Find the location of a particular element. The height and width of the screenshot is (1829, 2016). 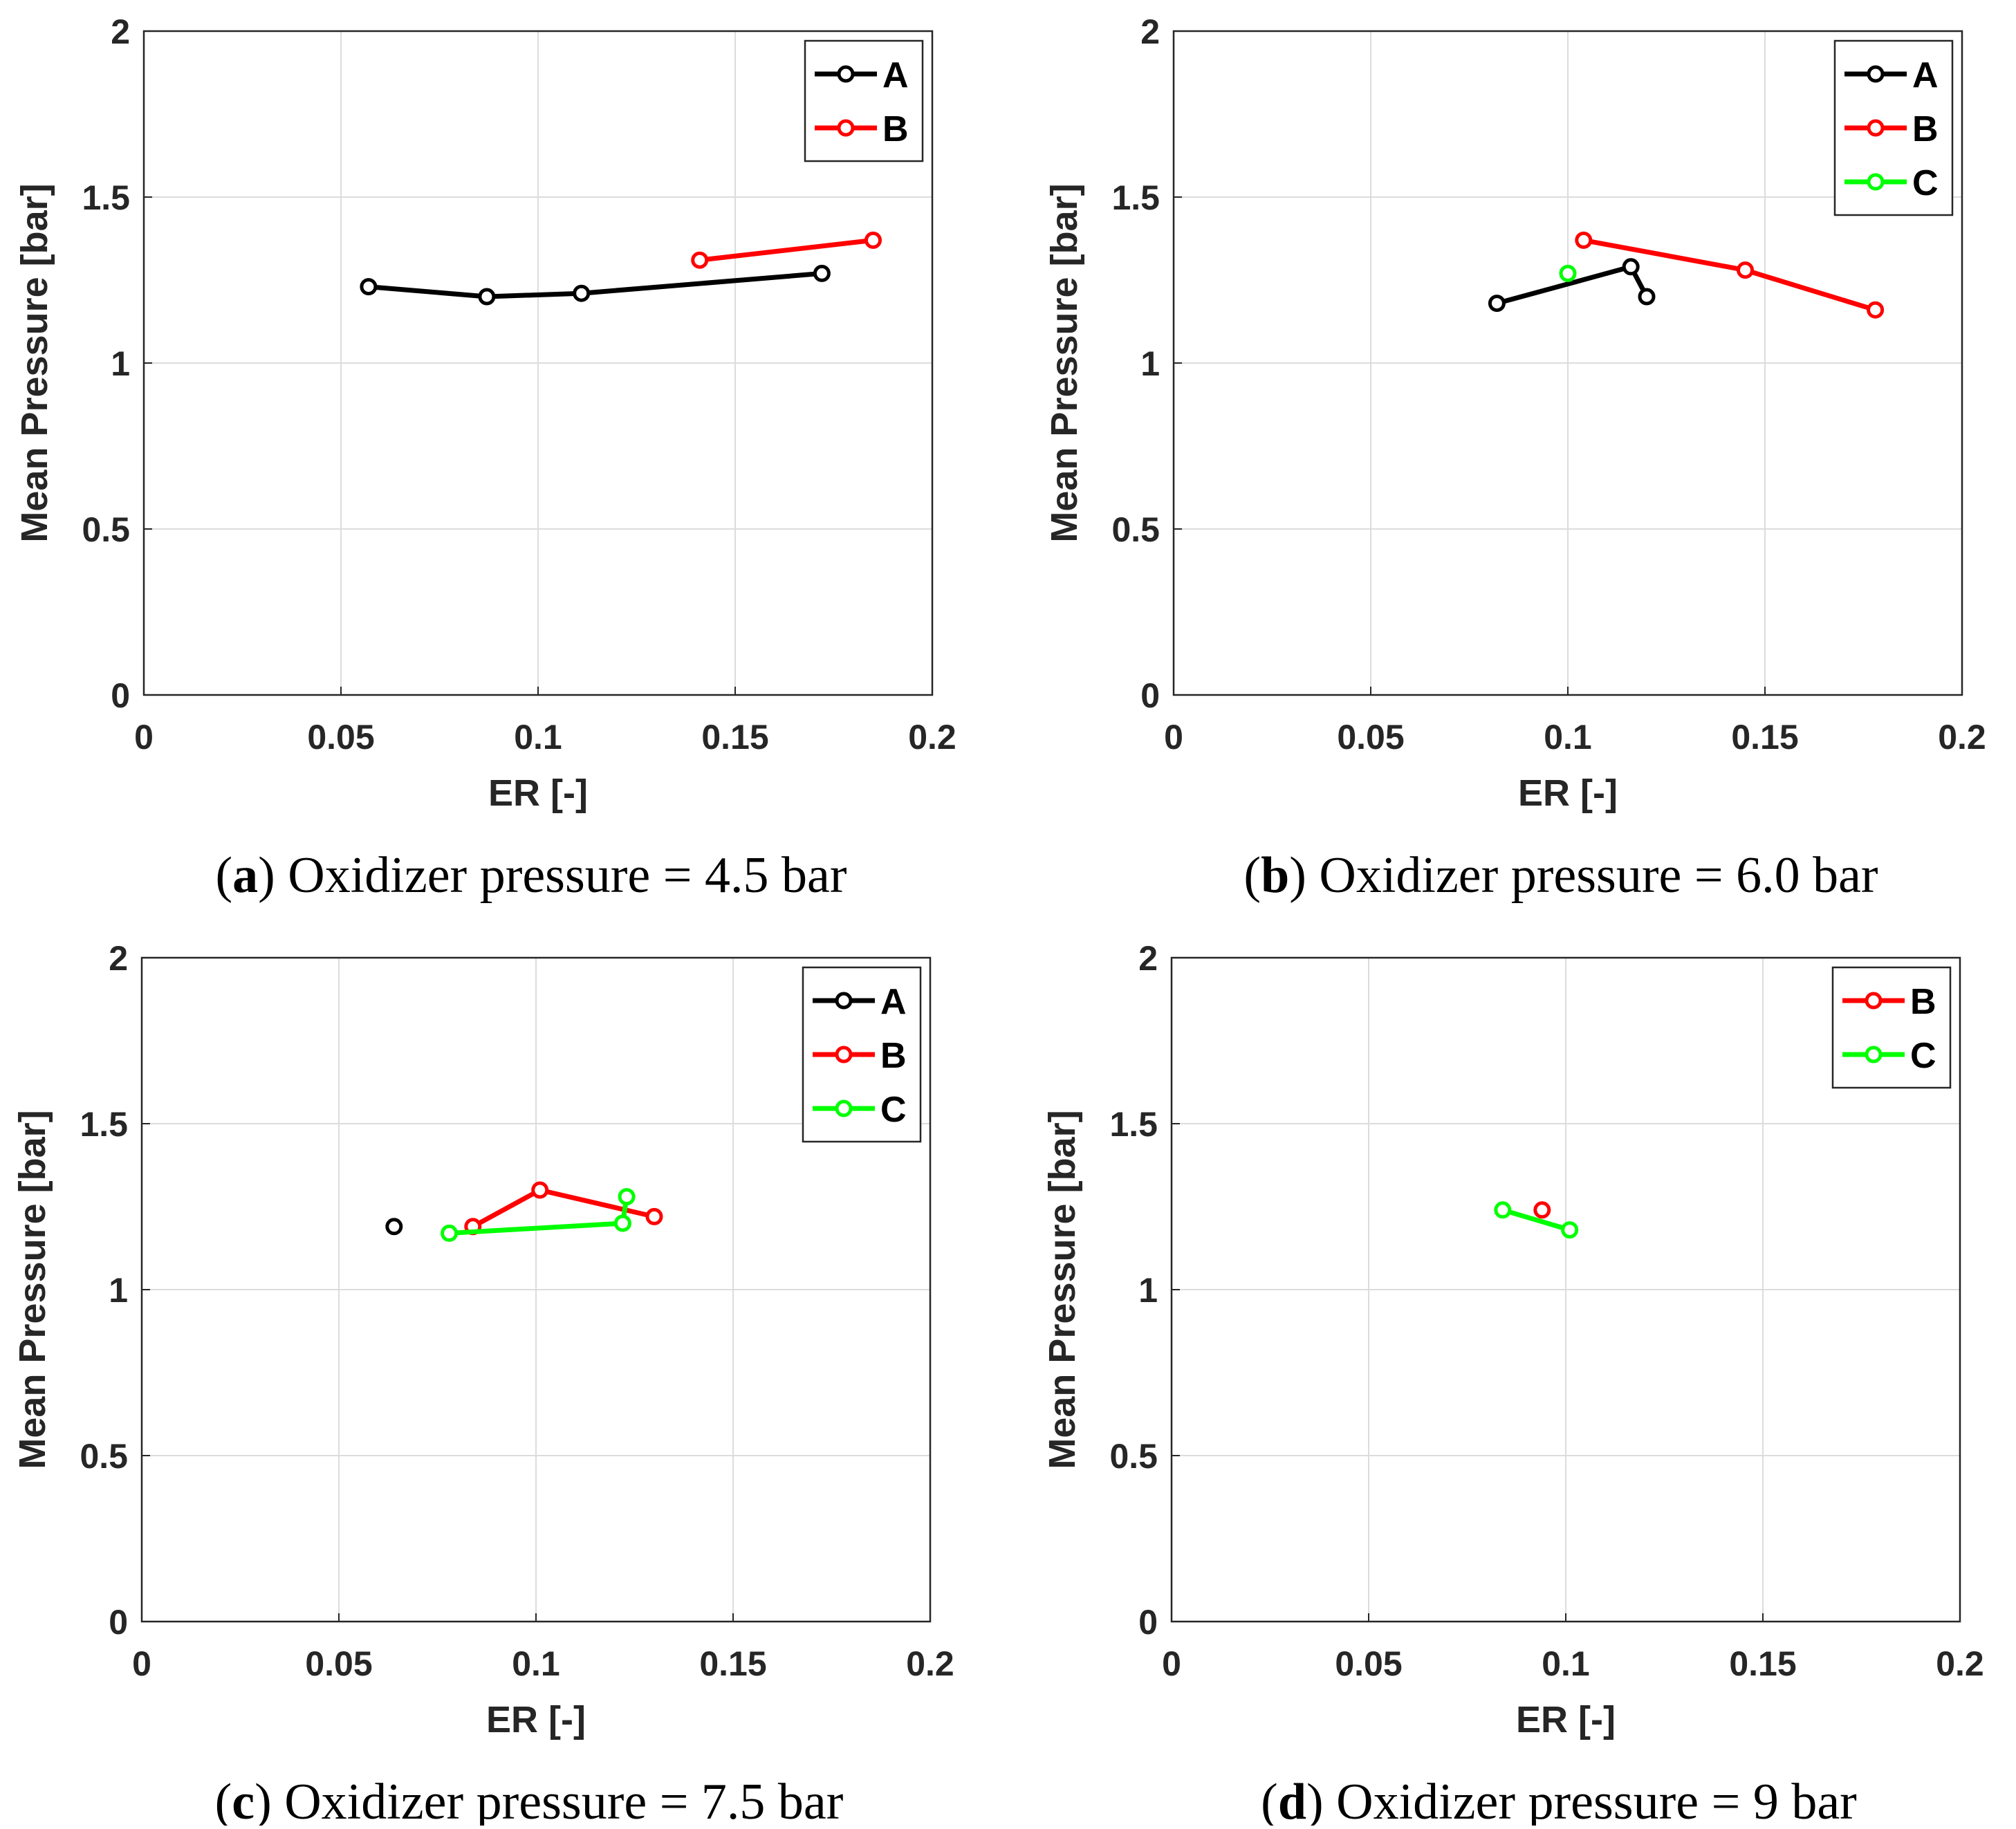

y-tick-label: 1 is located at coordinates (119, 1290).